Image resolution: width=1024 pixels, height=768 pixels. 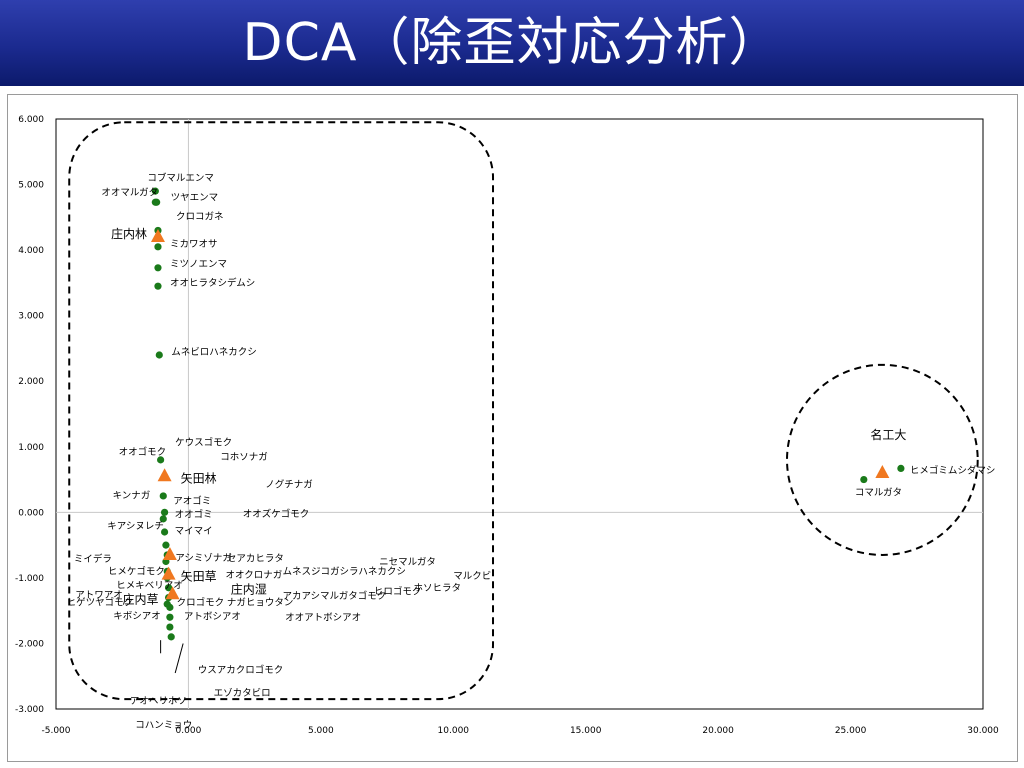 I want to click on page-title: DCA（除歪対応分析）, so click(x=512, y=43).